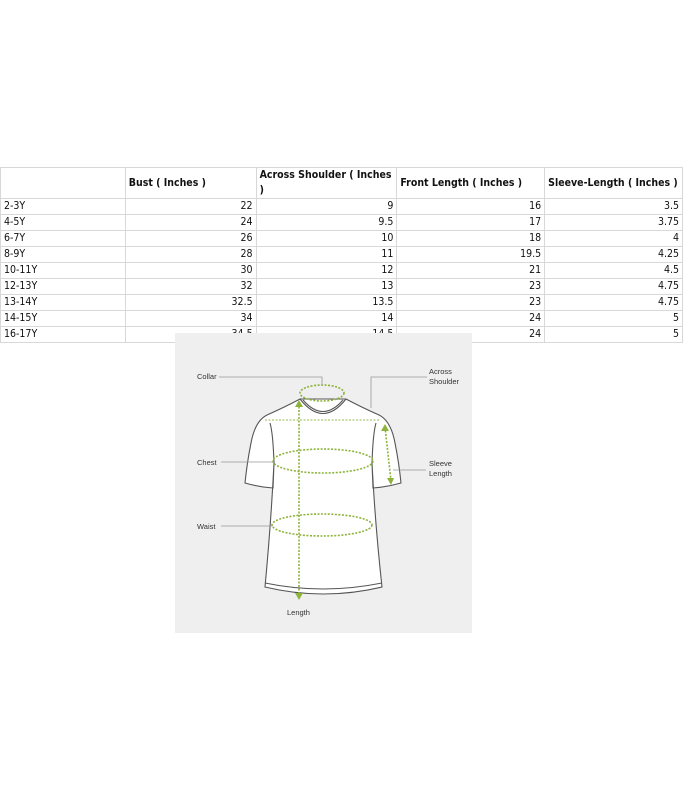  Describe the element at coordinates (613, 238) in the screenshot. I see `measurement-cell: 4` at that location.